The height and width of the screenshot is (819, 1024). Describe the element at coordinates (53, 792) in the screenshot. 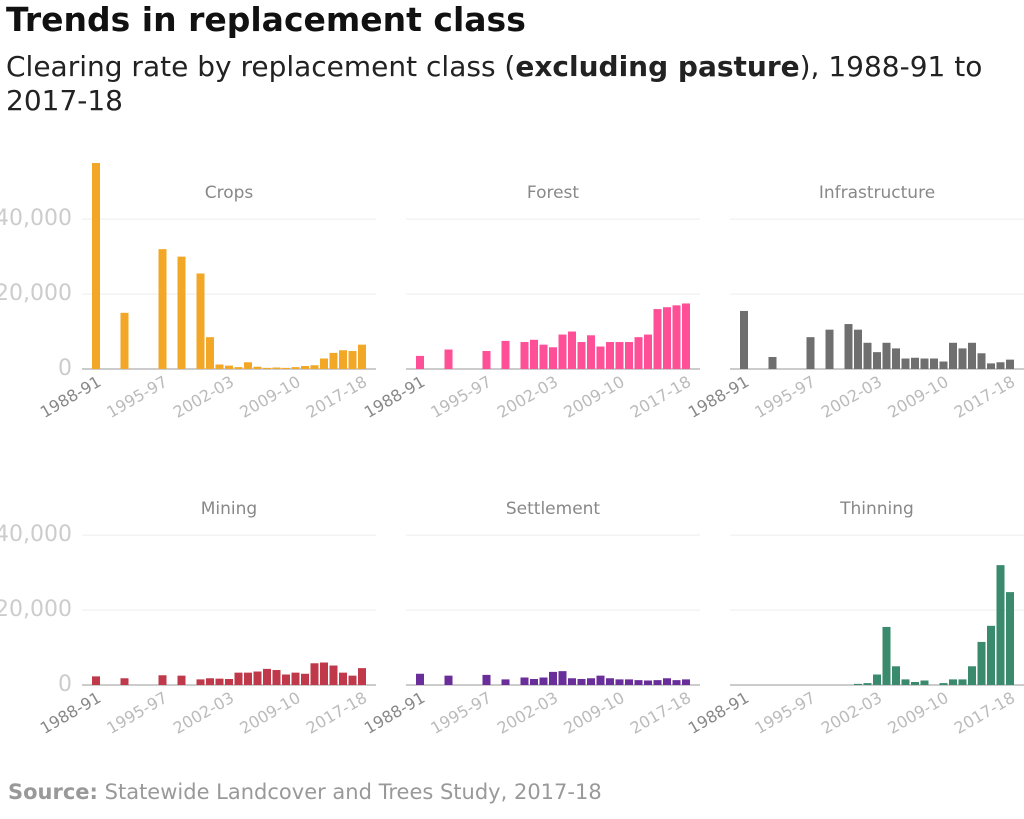

I see `source-label: Source:` at that location.